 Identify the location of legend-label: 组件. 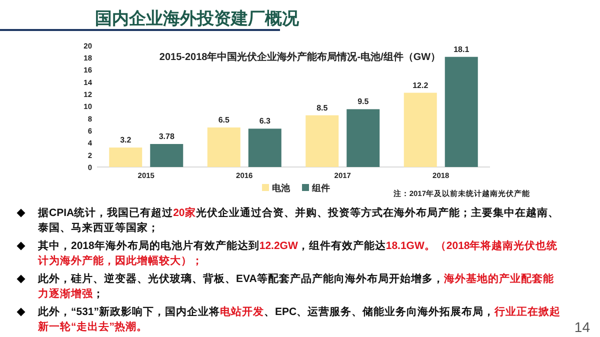
(320, 188).